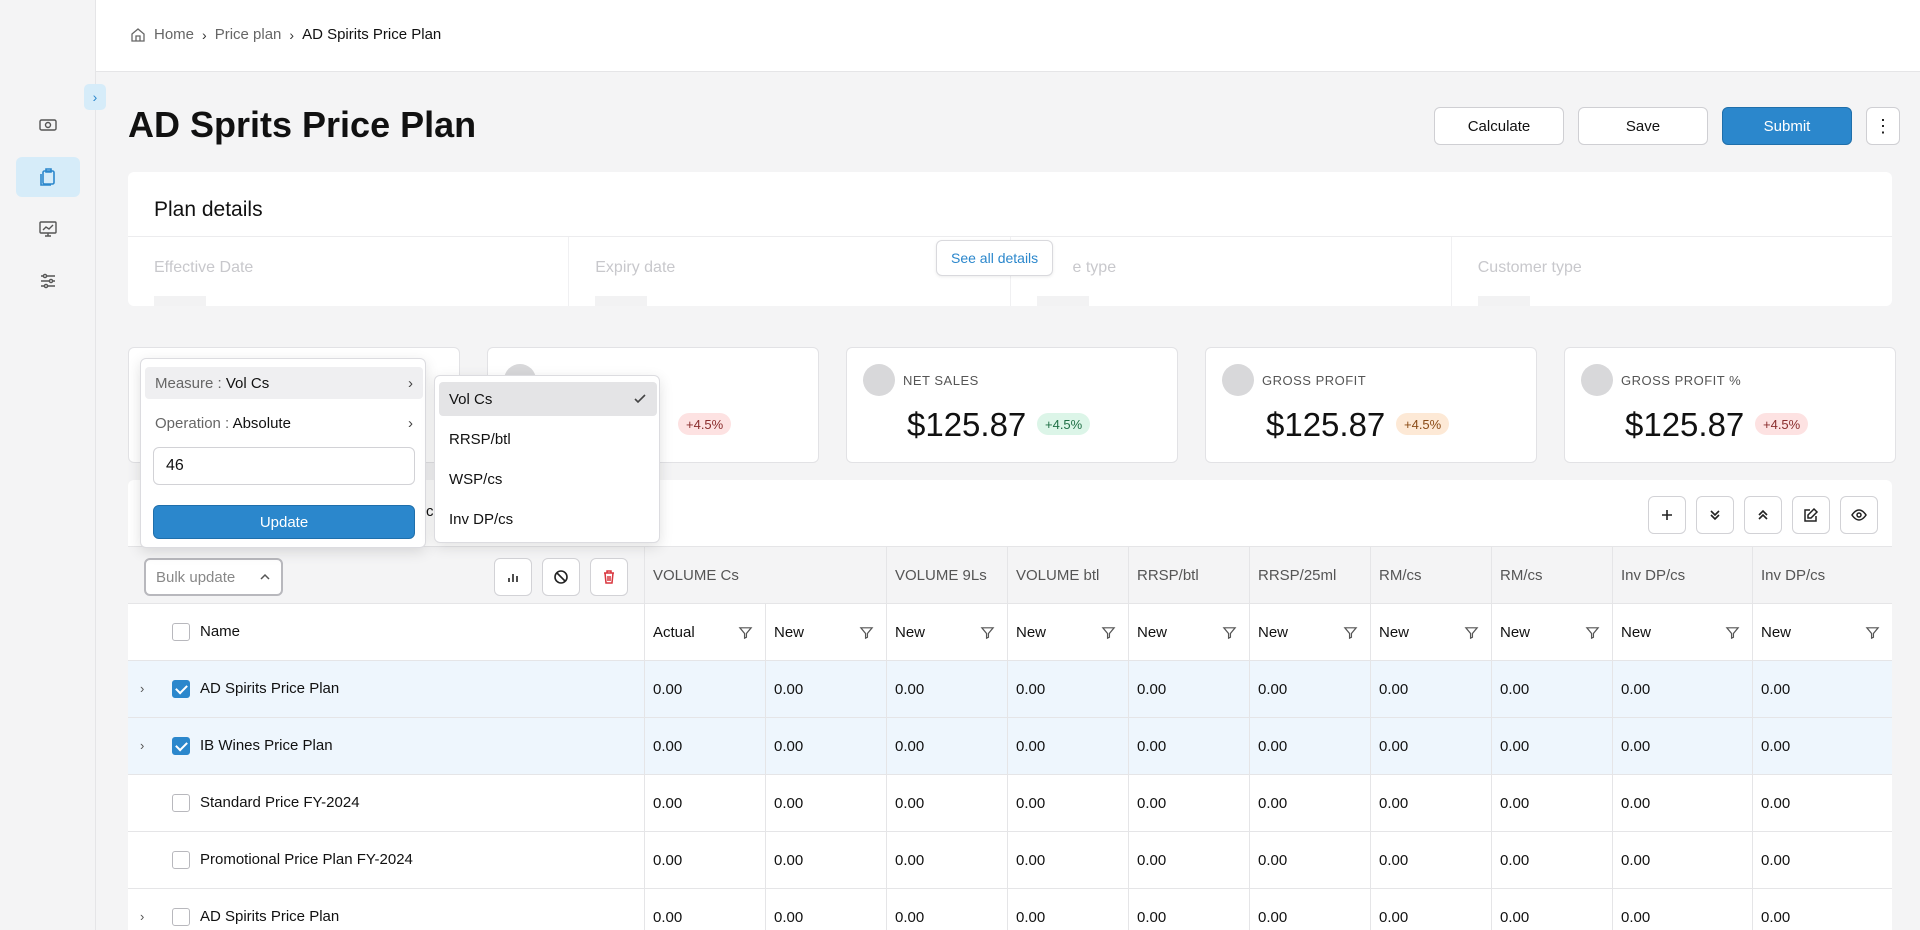 The height and width of the screenshot is (930, 1920). Describe the element at coordinates (95, 97) in the screenshot. I see `sidebar-expand-toggle: ›` at that location.